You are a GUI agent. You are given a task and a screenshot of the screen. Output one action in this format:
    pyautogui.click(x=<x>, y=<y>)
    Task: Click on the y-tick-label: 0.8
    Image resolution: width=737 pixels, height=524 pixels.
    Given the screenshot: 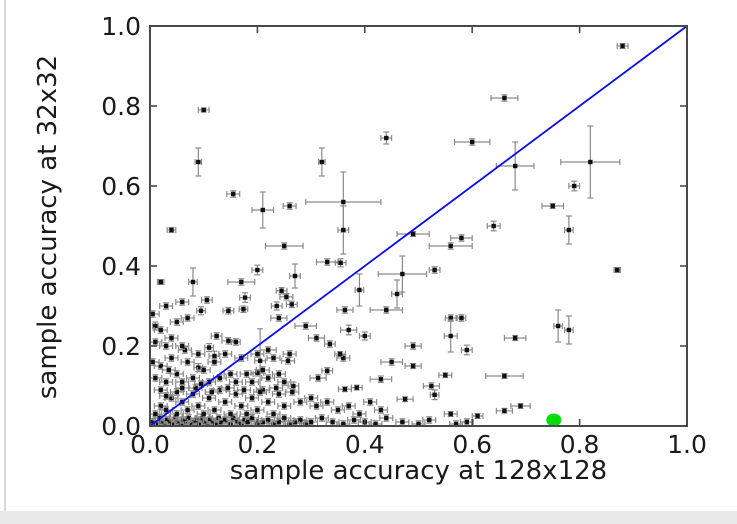 What is the action you would take?
    pyautogui.click(x=121, y=106)
    